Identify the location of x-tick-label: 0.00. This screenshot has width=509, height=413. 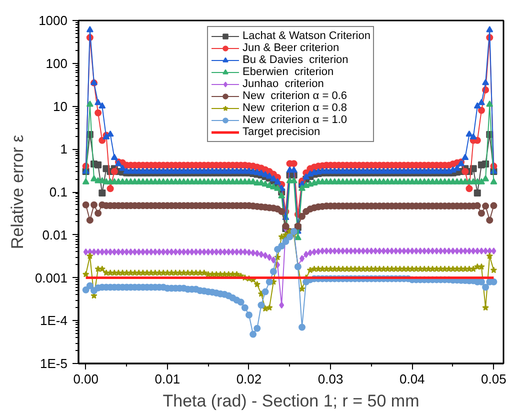
(86, 379).